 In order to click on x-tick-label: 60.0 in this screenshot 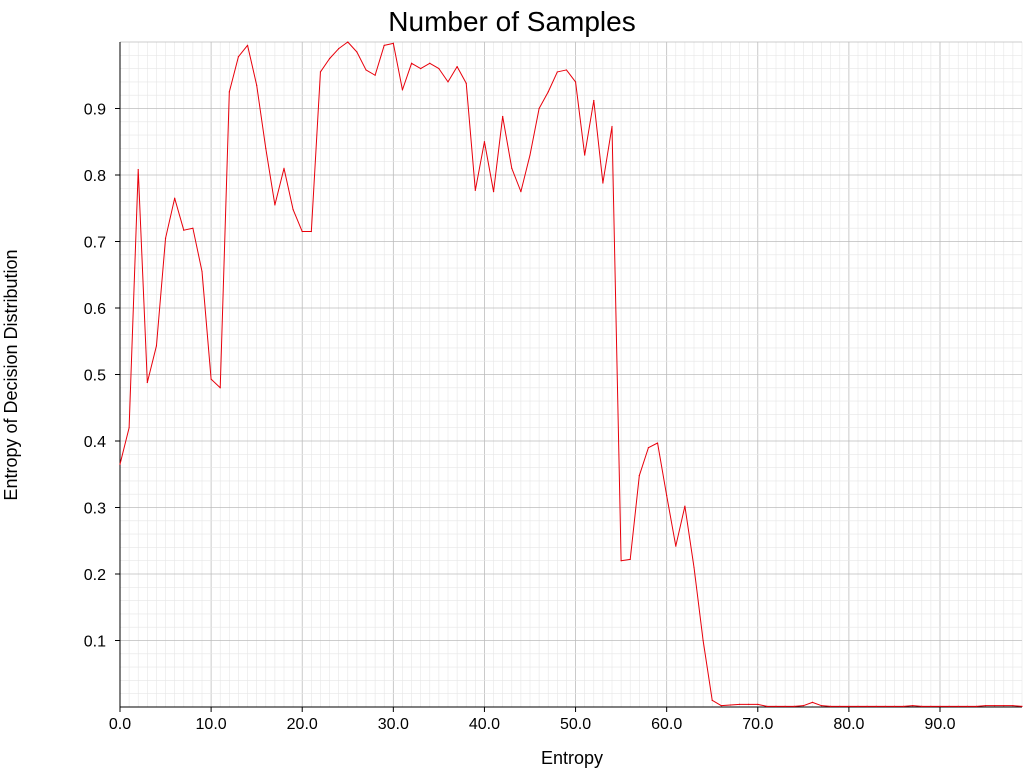, I will do `click(666, 724)`.